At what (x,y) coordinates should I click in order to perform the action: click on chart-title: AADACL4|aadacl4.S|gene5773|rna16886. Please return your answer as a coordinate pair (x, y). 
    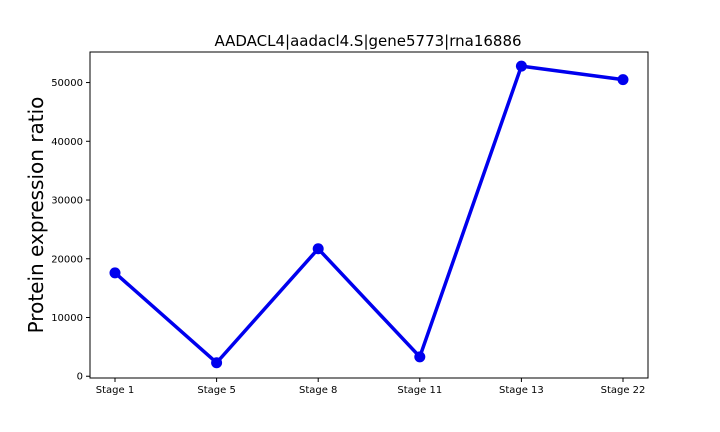
    Looking at the image, I should click on (367, 41).